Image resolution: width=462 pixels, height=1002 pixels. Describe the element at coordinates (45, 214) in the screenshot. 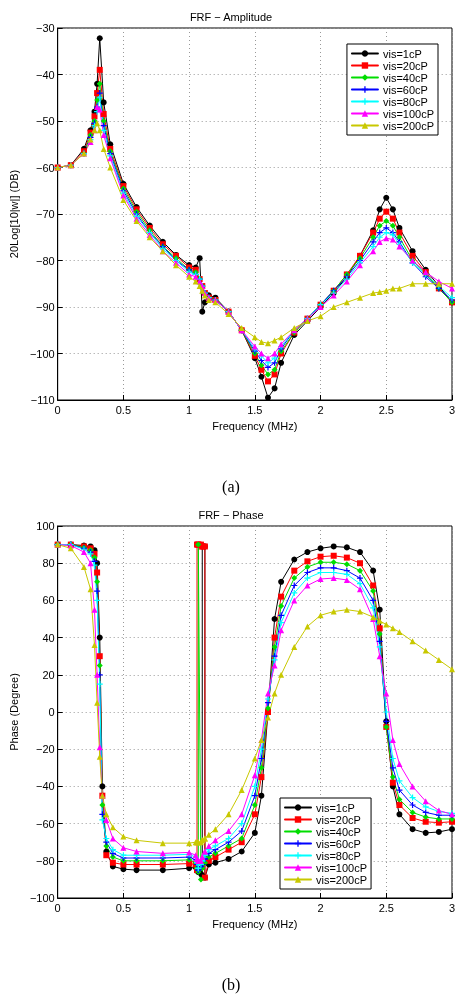

I see `y-tick-label: −70` at that location.